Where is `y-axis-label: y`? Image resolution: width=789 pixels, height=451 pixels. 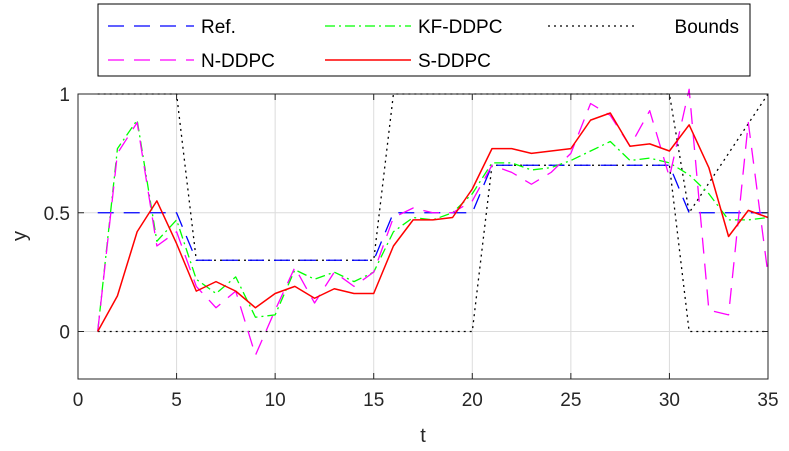
y-axis-label: y is located at coordinates (20, 236).